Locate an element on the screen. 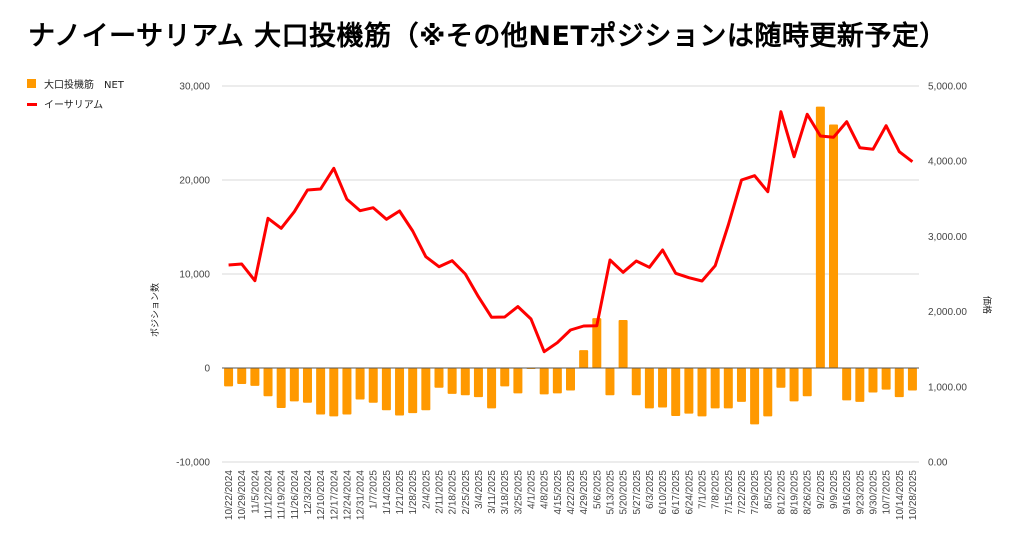  x-tick-label: 7/29/2025 is located at coordinates (755, 492).